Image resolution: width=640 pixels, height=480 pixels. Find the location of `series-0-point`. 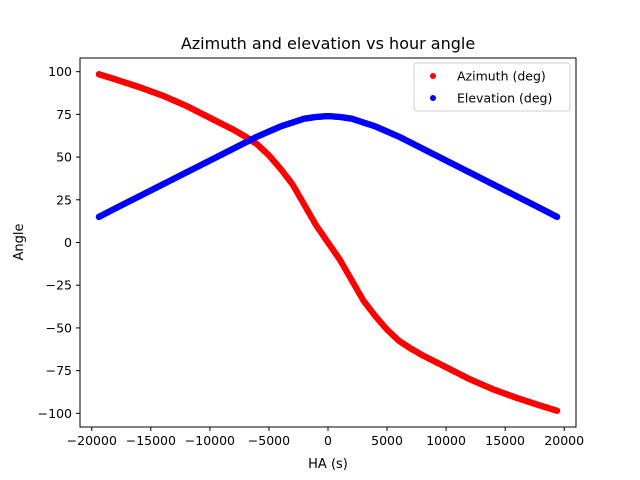

series-0-point is located at coordinates (557, 410).